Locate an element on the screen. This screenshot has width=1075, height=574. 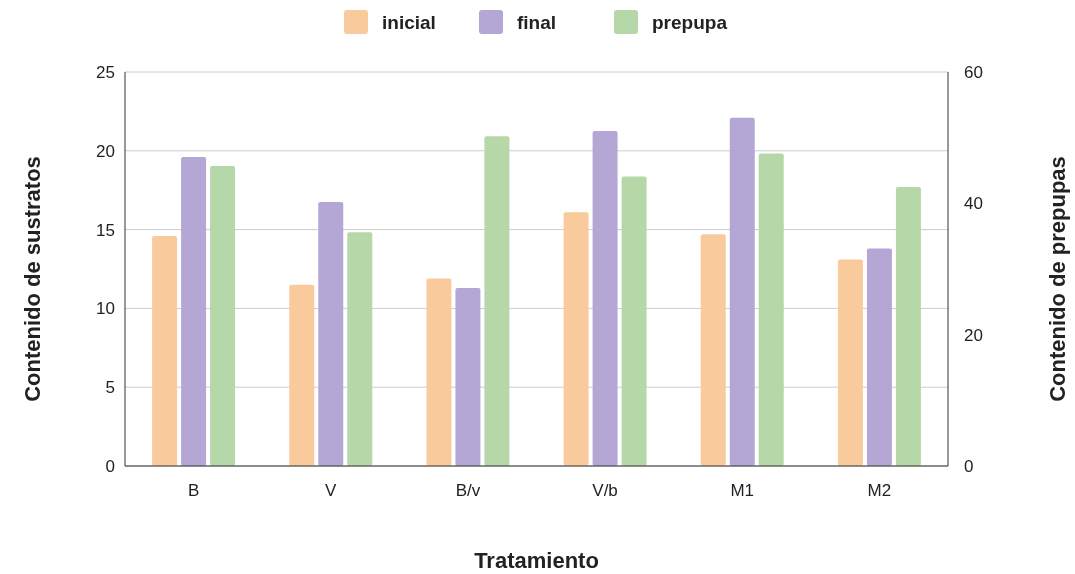
y2-tick-label: 20 is located at coordinates (973, 335).